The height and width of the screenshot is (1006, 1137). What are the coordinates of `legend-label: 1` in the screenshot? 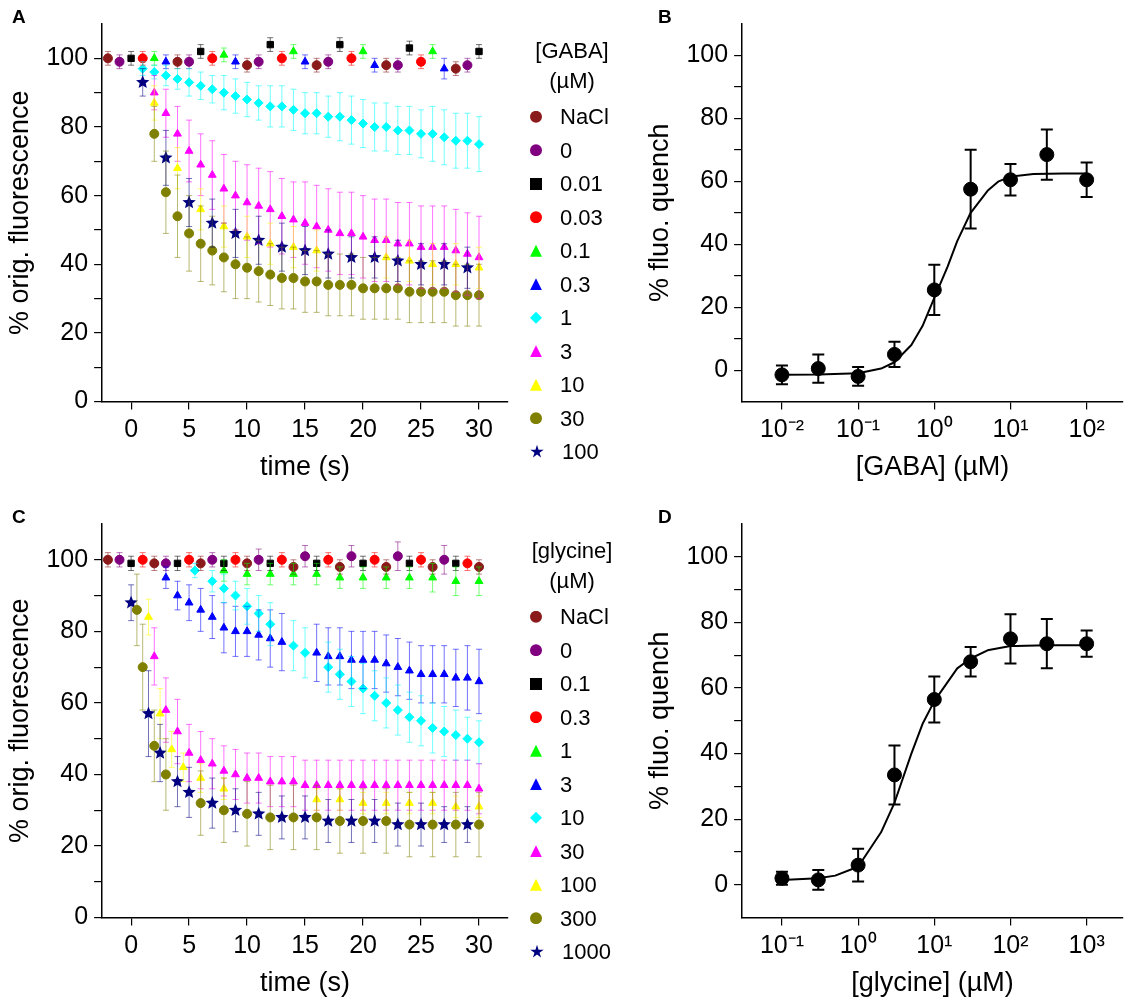 It's located at (566, 318).